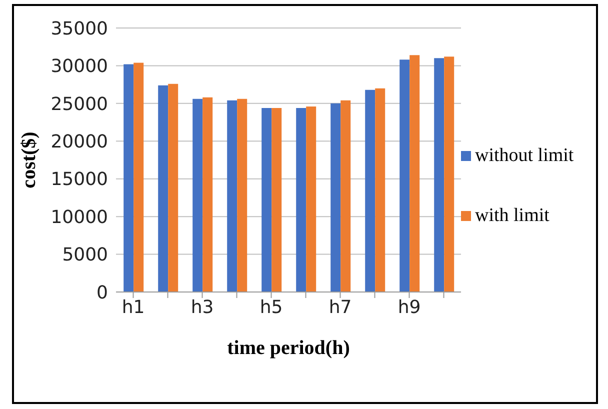 This screenshot has height=409, width=608. Describe the element at coordinates (202, 307) in the screenshot. I see `x-tick-label: h3` at that location.